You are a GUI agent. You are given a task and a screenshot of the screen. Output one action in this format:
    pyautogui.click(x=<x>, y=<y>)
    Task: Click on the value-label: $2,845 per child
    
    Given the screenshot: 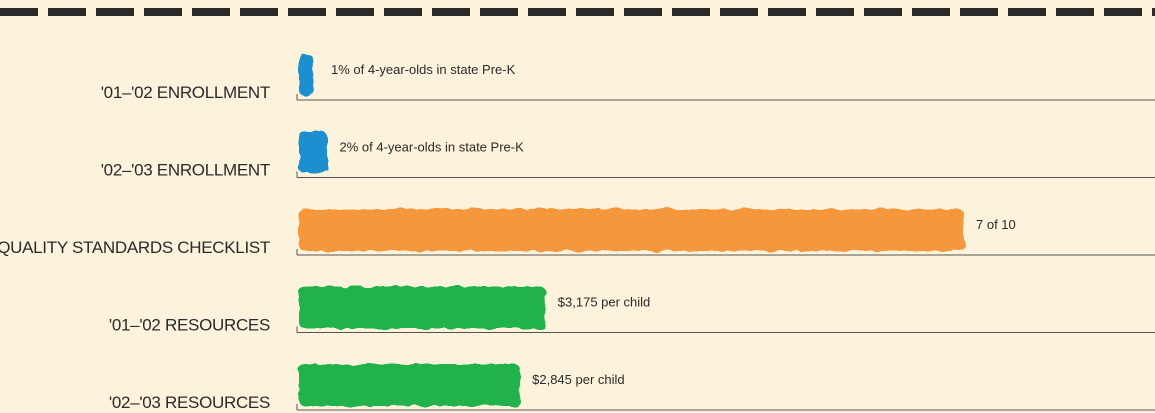 What is the action you would take?
    pyautogui.click(x=578, y=379)
    